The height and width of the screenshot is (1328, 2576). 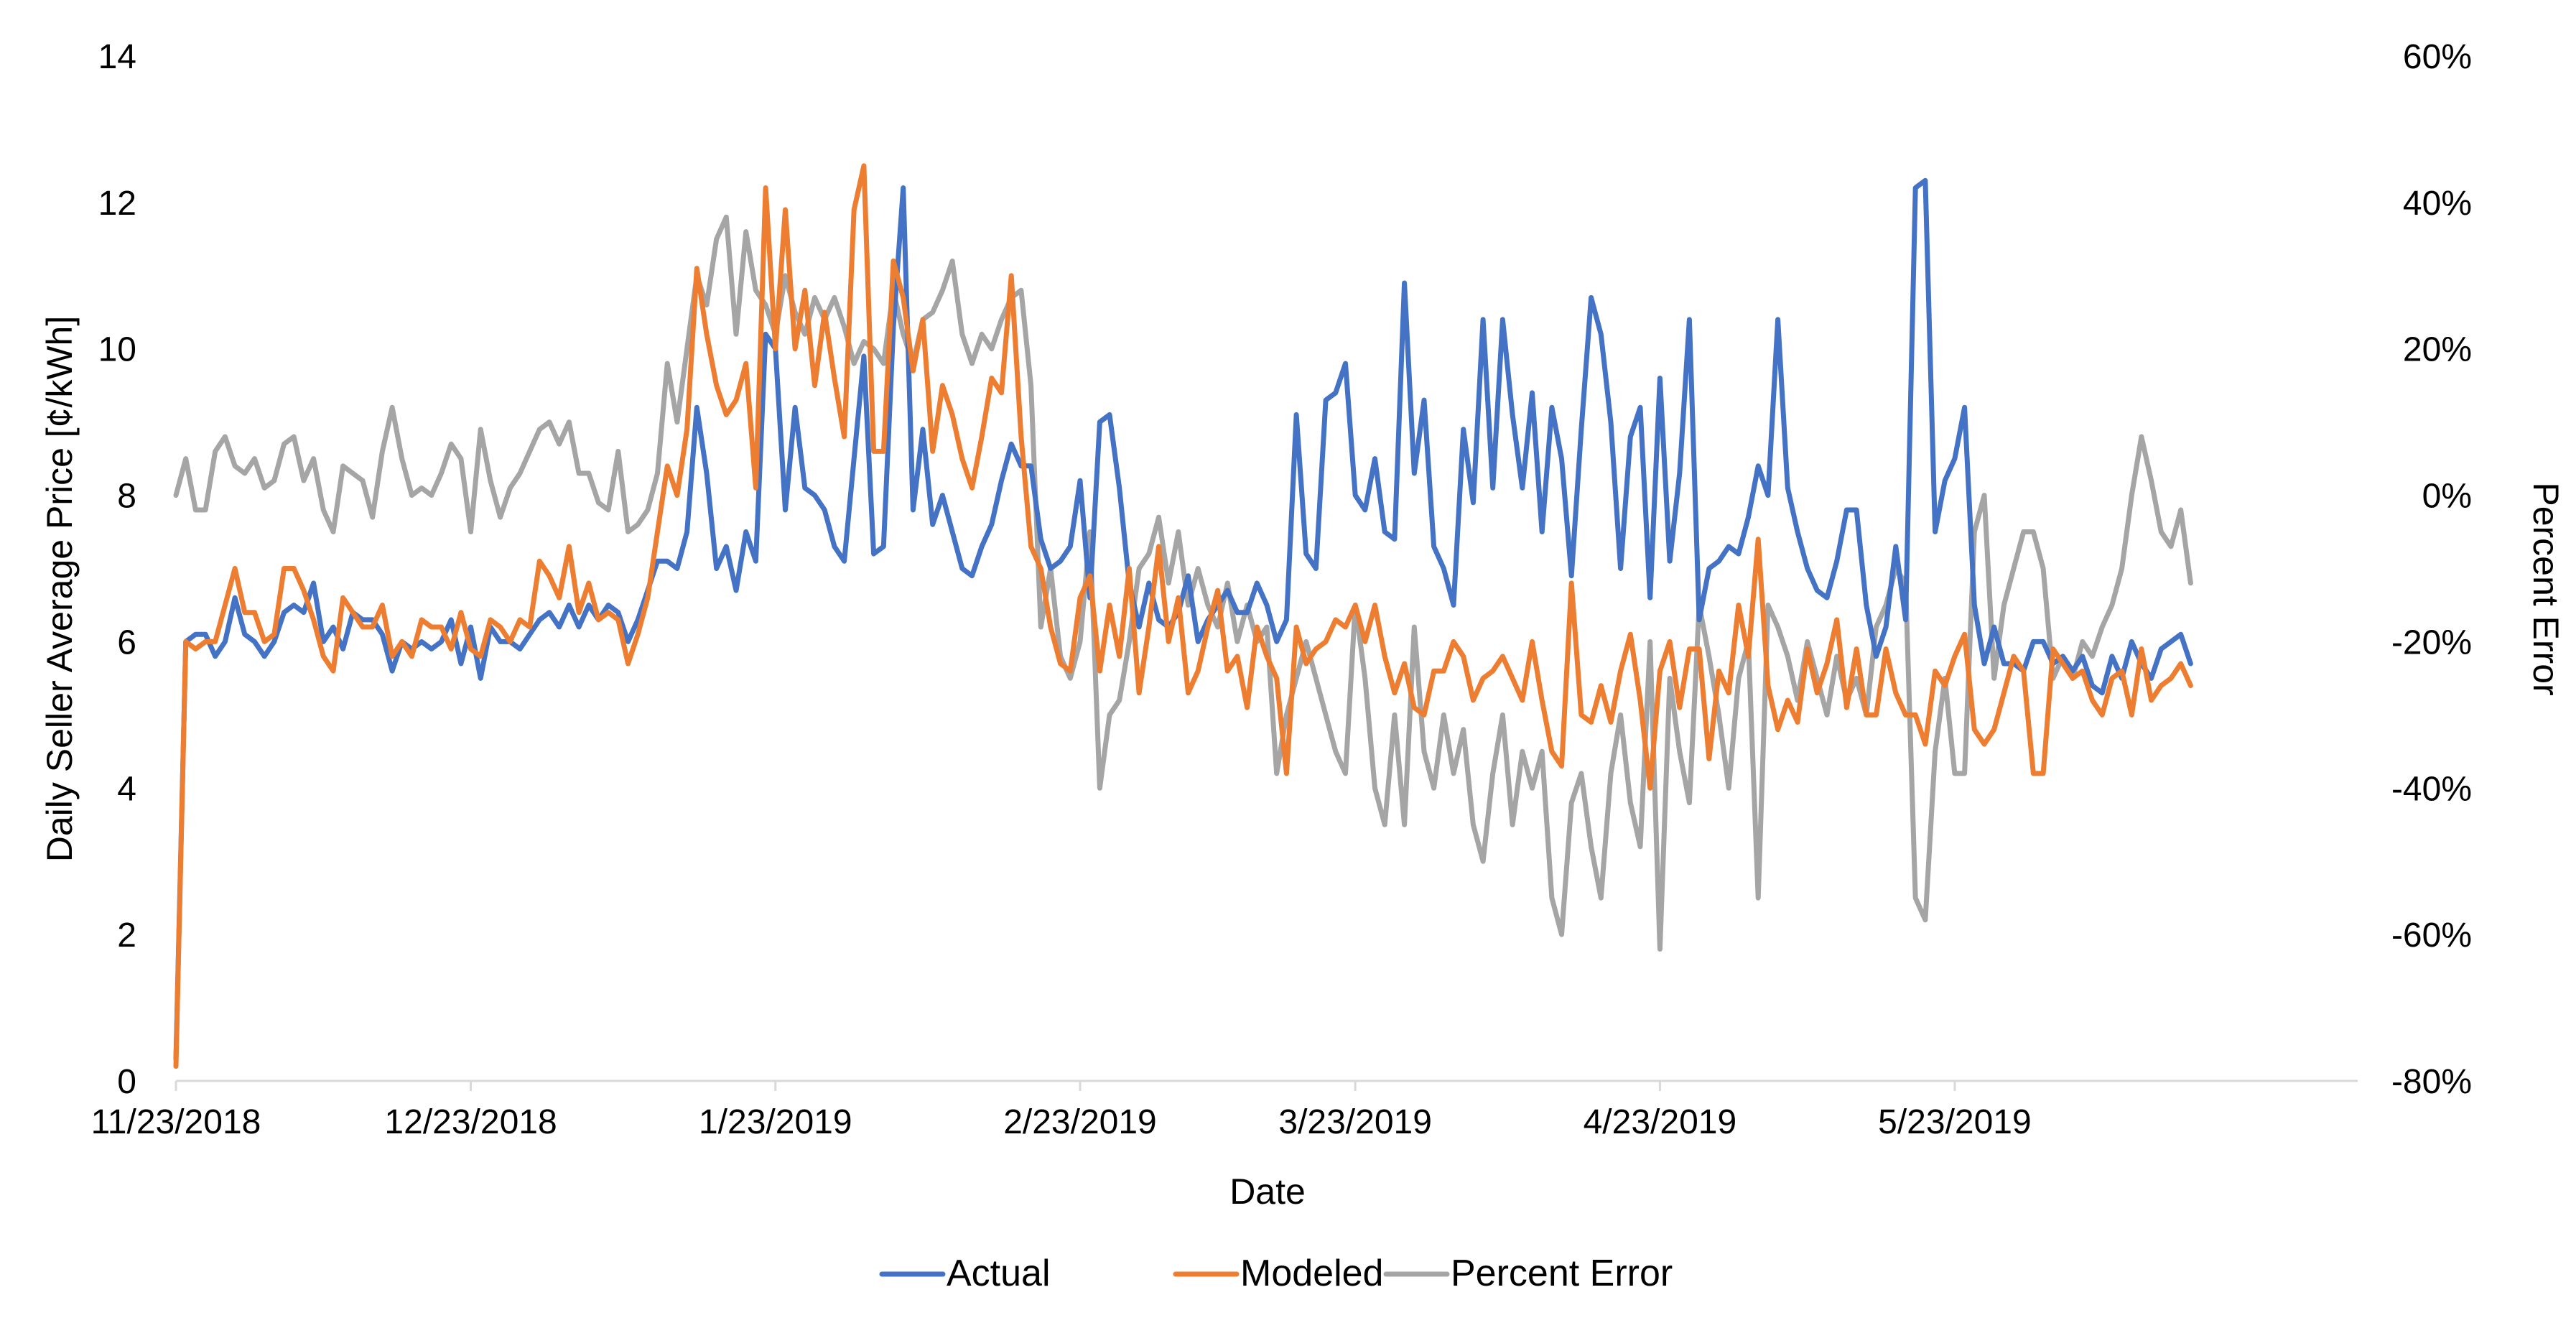 What do you see at coordinates (2431, 569) in the screenshot?
I see `right-y-axis: -80% -60% -40% -20% 0% 20% 40% 60%` at bounding box center [2431, 569].